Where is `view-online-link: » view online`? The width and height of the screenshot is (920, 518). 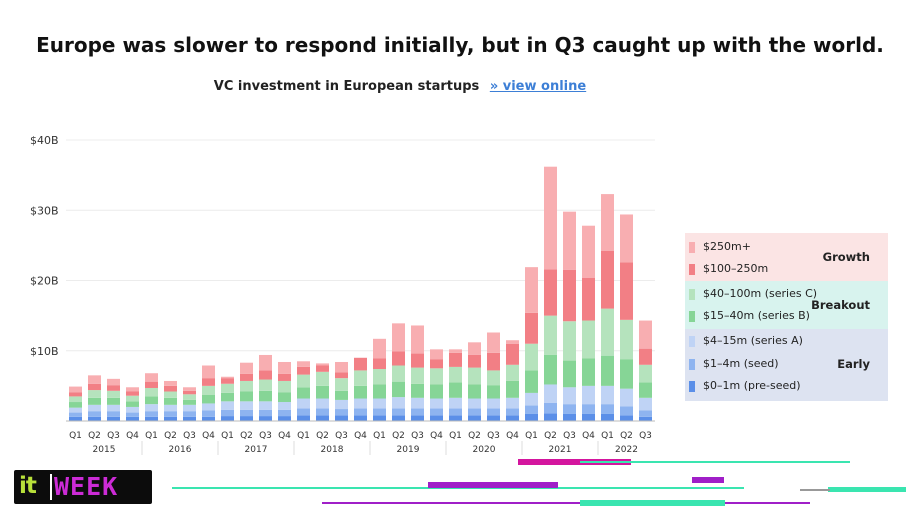
view-online-link: » view online is located at coordinates (538, 86).